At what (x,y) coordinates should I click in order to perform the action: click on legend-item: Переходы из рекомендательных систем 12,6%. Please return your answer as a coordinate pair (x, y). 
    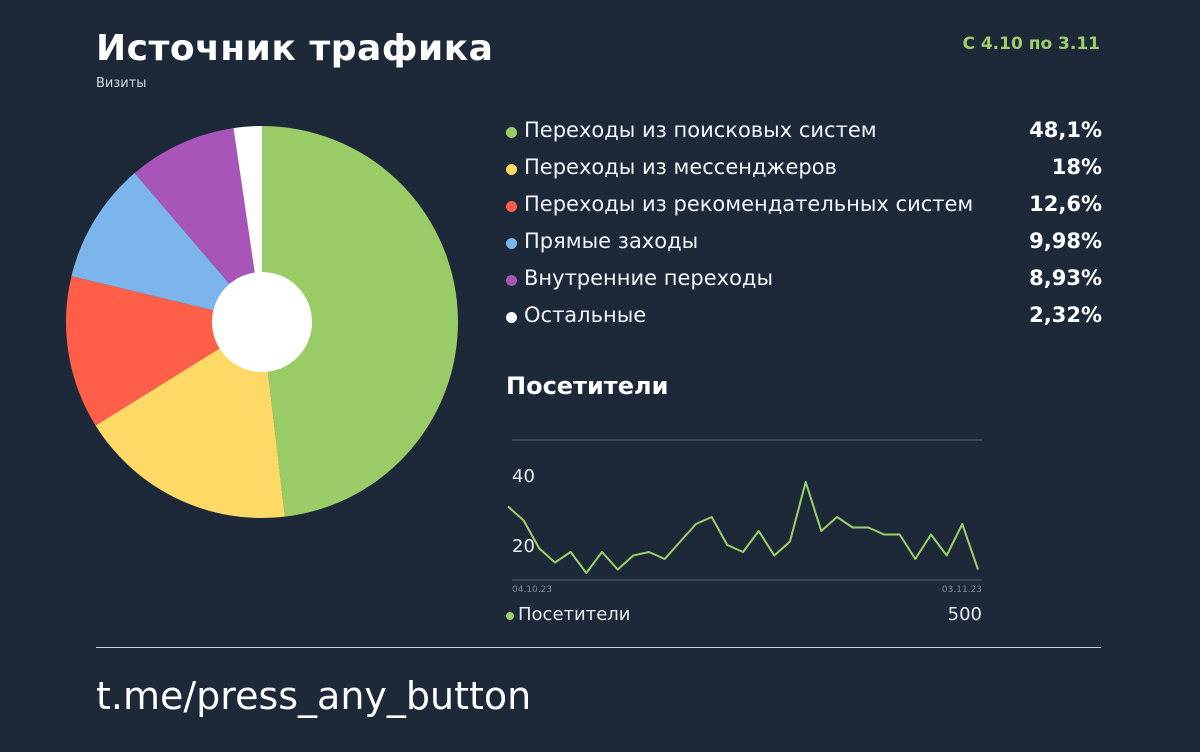
    Looking at the image, I should click on (804, 210).